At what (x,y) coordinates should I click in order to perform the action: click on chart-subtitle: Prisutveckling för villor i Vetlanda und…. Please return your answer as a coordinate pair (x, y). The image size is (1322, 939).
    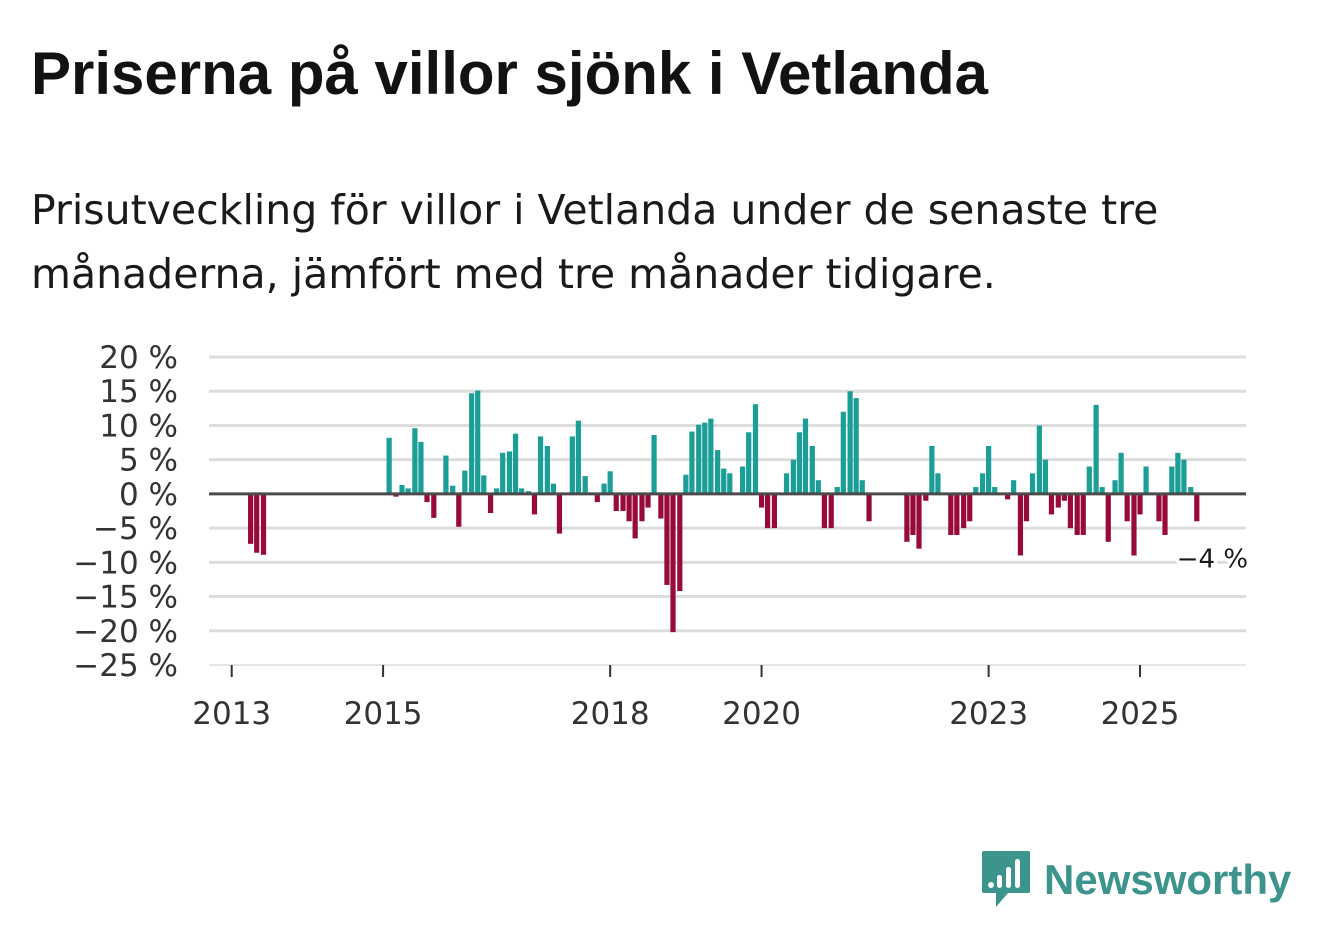
    Looking at the image, I should click on (595, 242).